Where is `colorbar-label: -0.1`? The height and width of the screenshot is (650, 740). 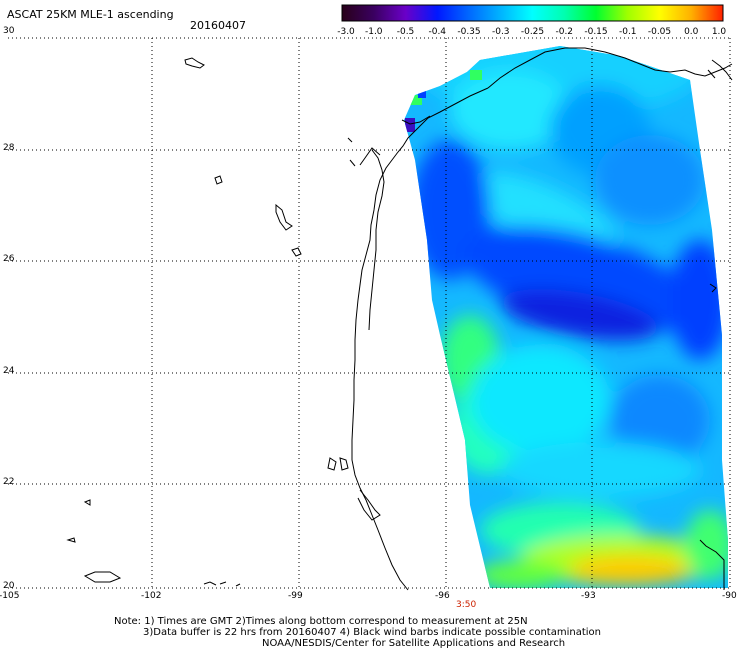 colorbar-label: -0.1 is located at coordinates (627, 32).